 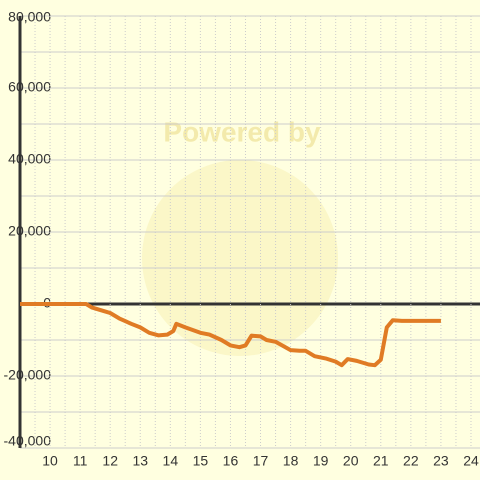 What do you see at coordinates (140, 461) in the screenshot?
I see `x-tick-label: 13` at bounding box center [140, 461].